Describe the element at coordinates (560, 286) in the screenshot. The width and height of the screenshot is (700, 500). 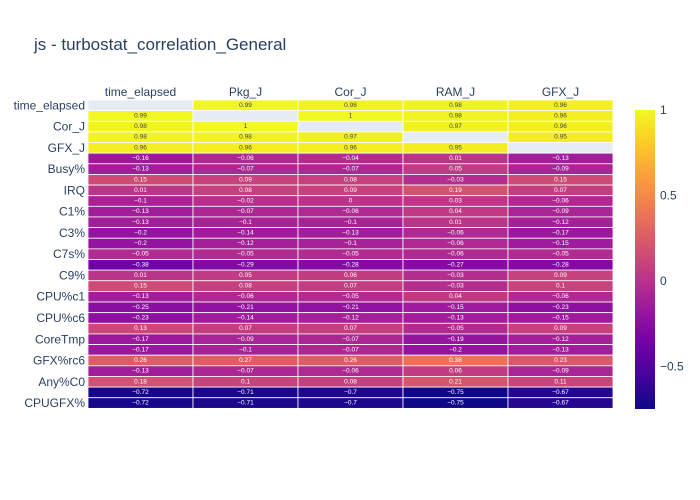
I see `cell-value-label: 0.1` at that location.